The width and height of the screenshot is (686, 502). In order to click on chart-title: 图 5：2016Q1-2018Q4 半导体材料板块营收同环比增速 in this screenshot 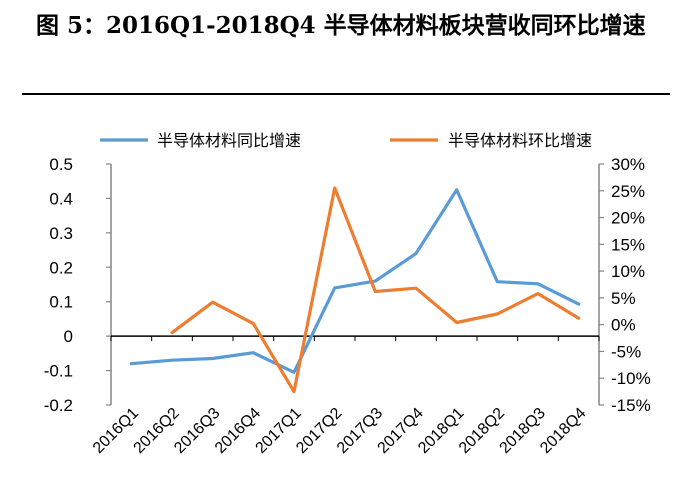, I will do `click(341, 25)`.